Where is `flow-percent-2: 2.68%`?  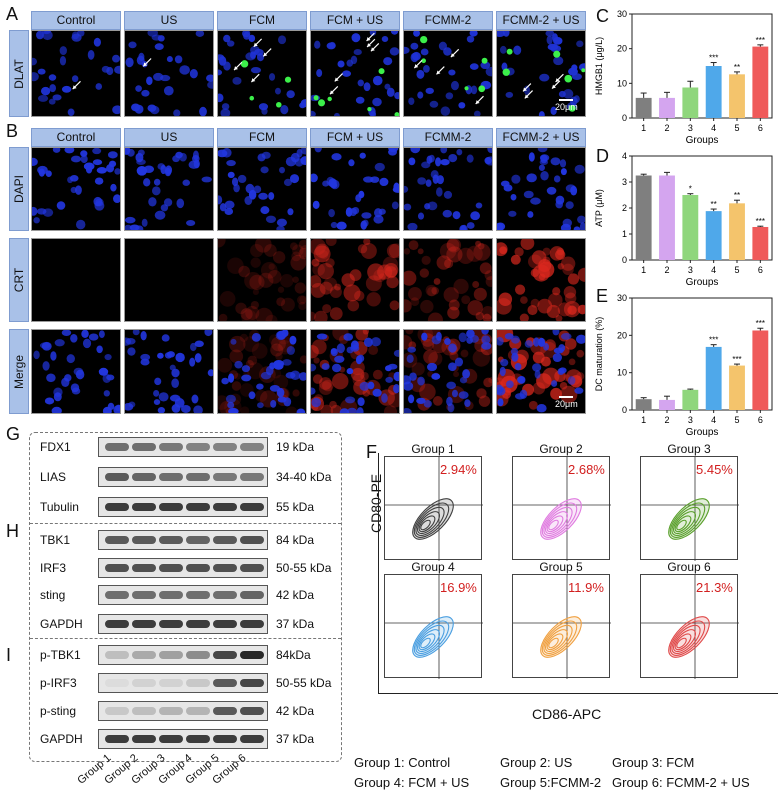
flow-percent-2: 2.68% is located at coordinates (586, 469).